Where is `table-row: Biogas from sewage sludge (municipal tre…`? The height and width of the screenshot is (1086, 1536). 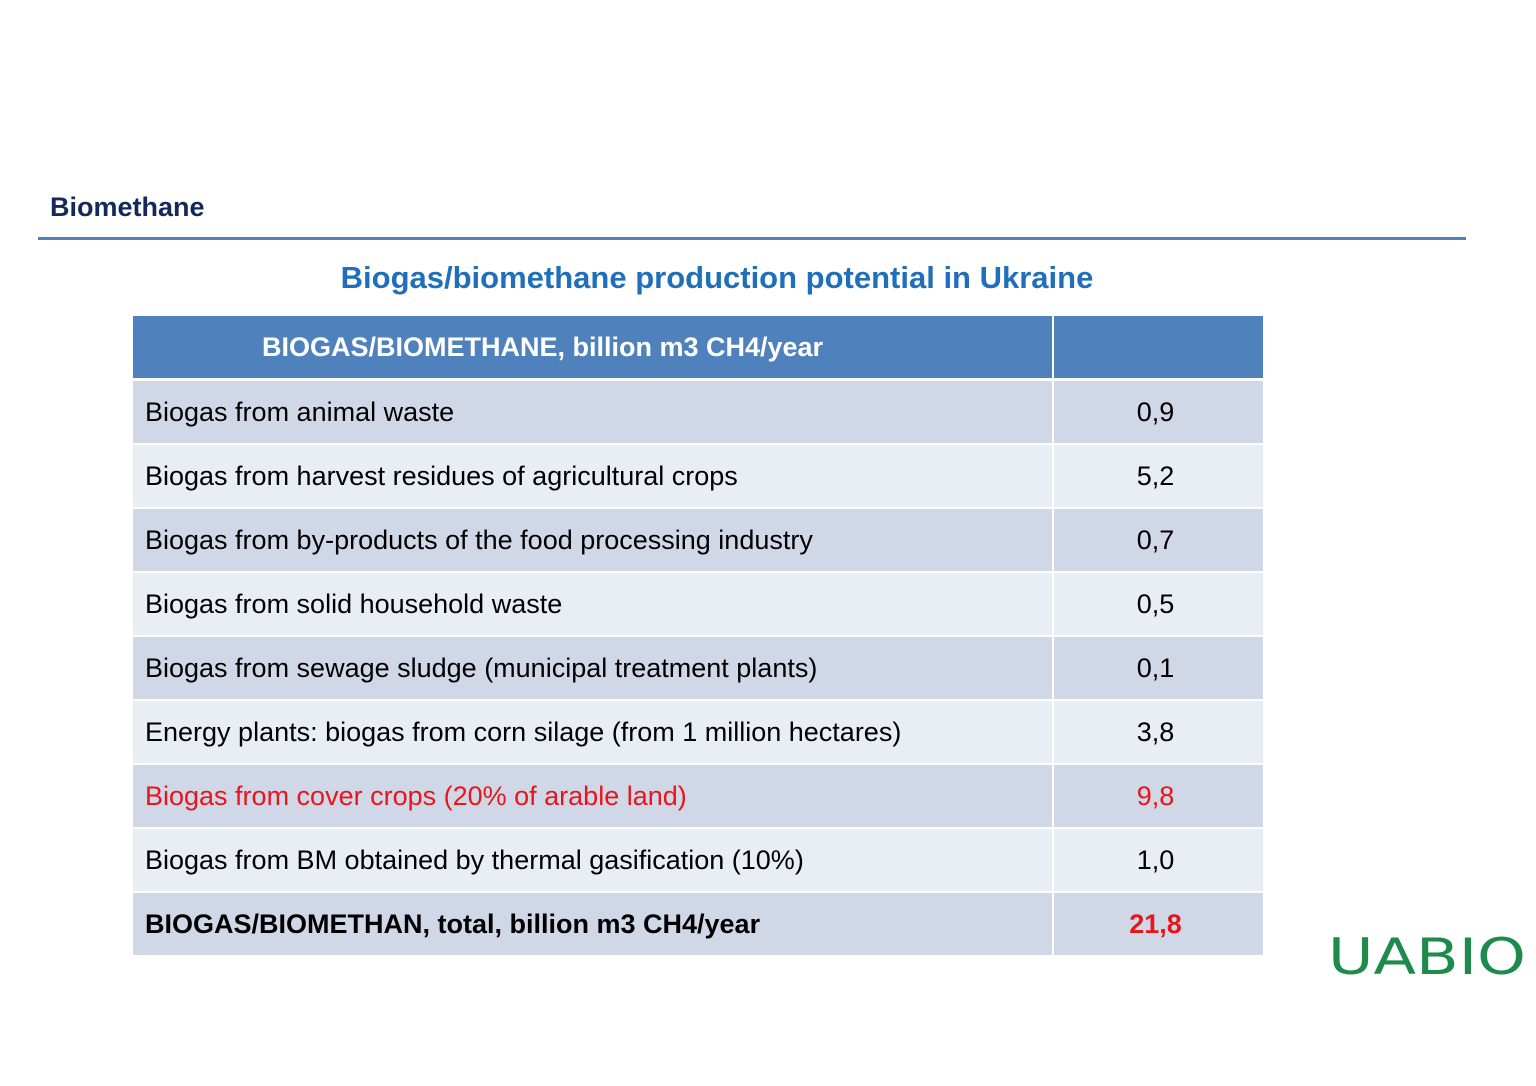
table-row: Biogas from sewage sludge (municipal tre… is located at coordinates (698, 668).